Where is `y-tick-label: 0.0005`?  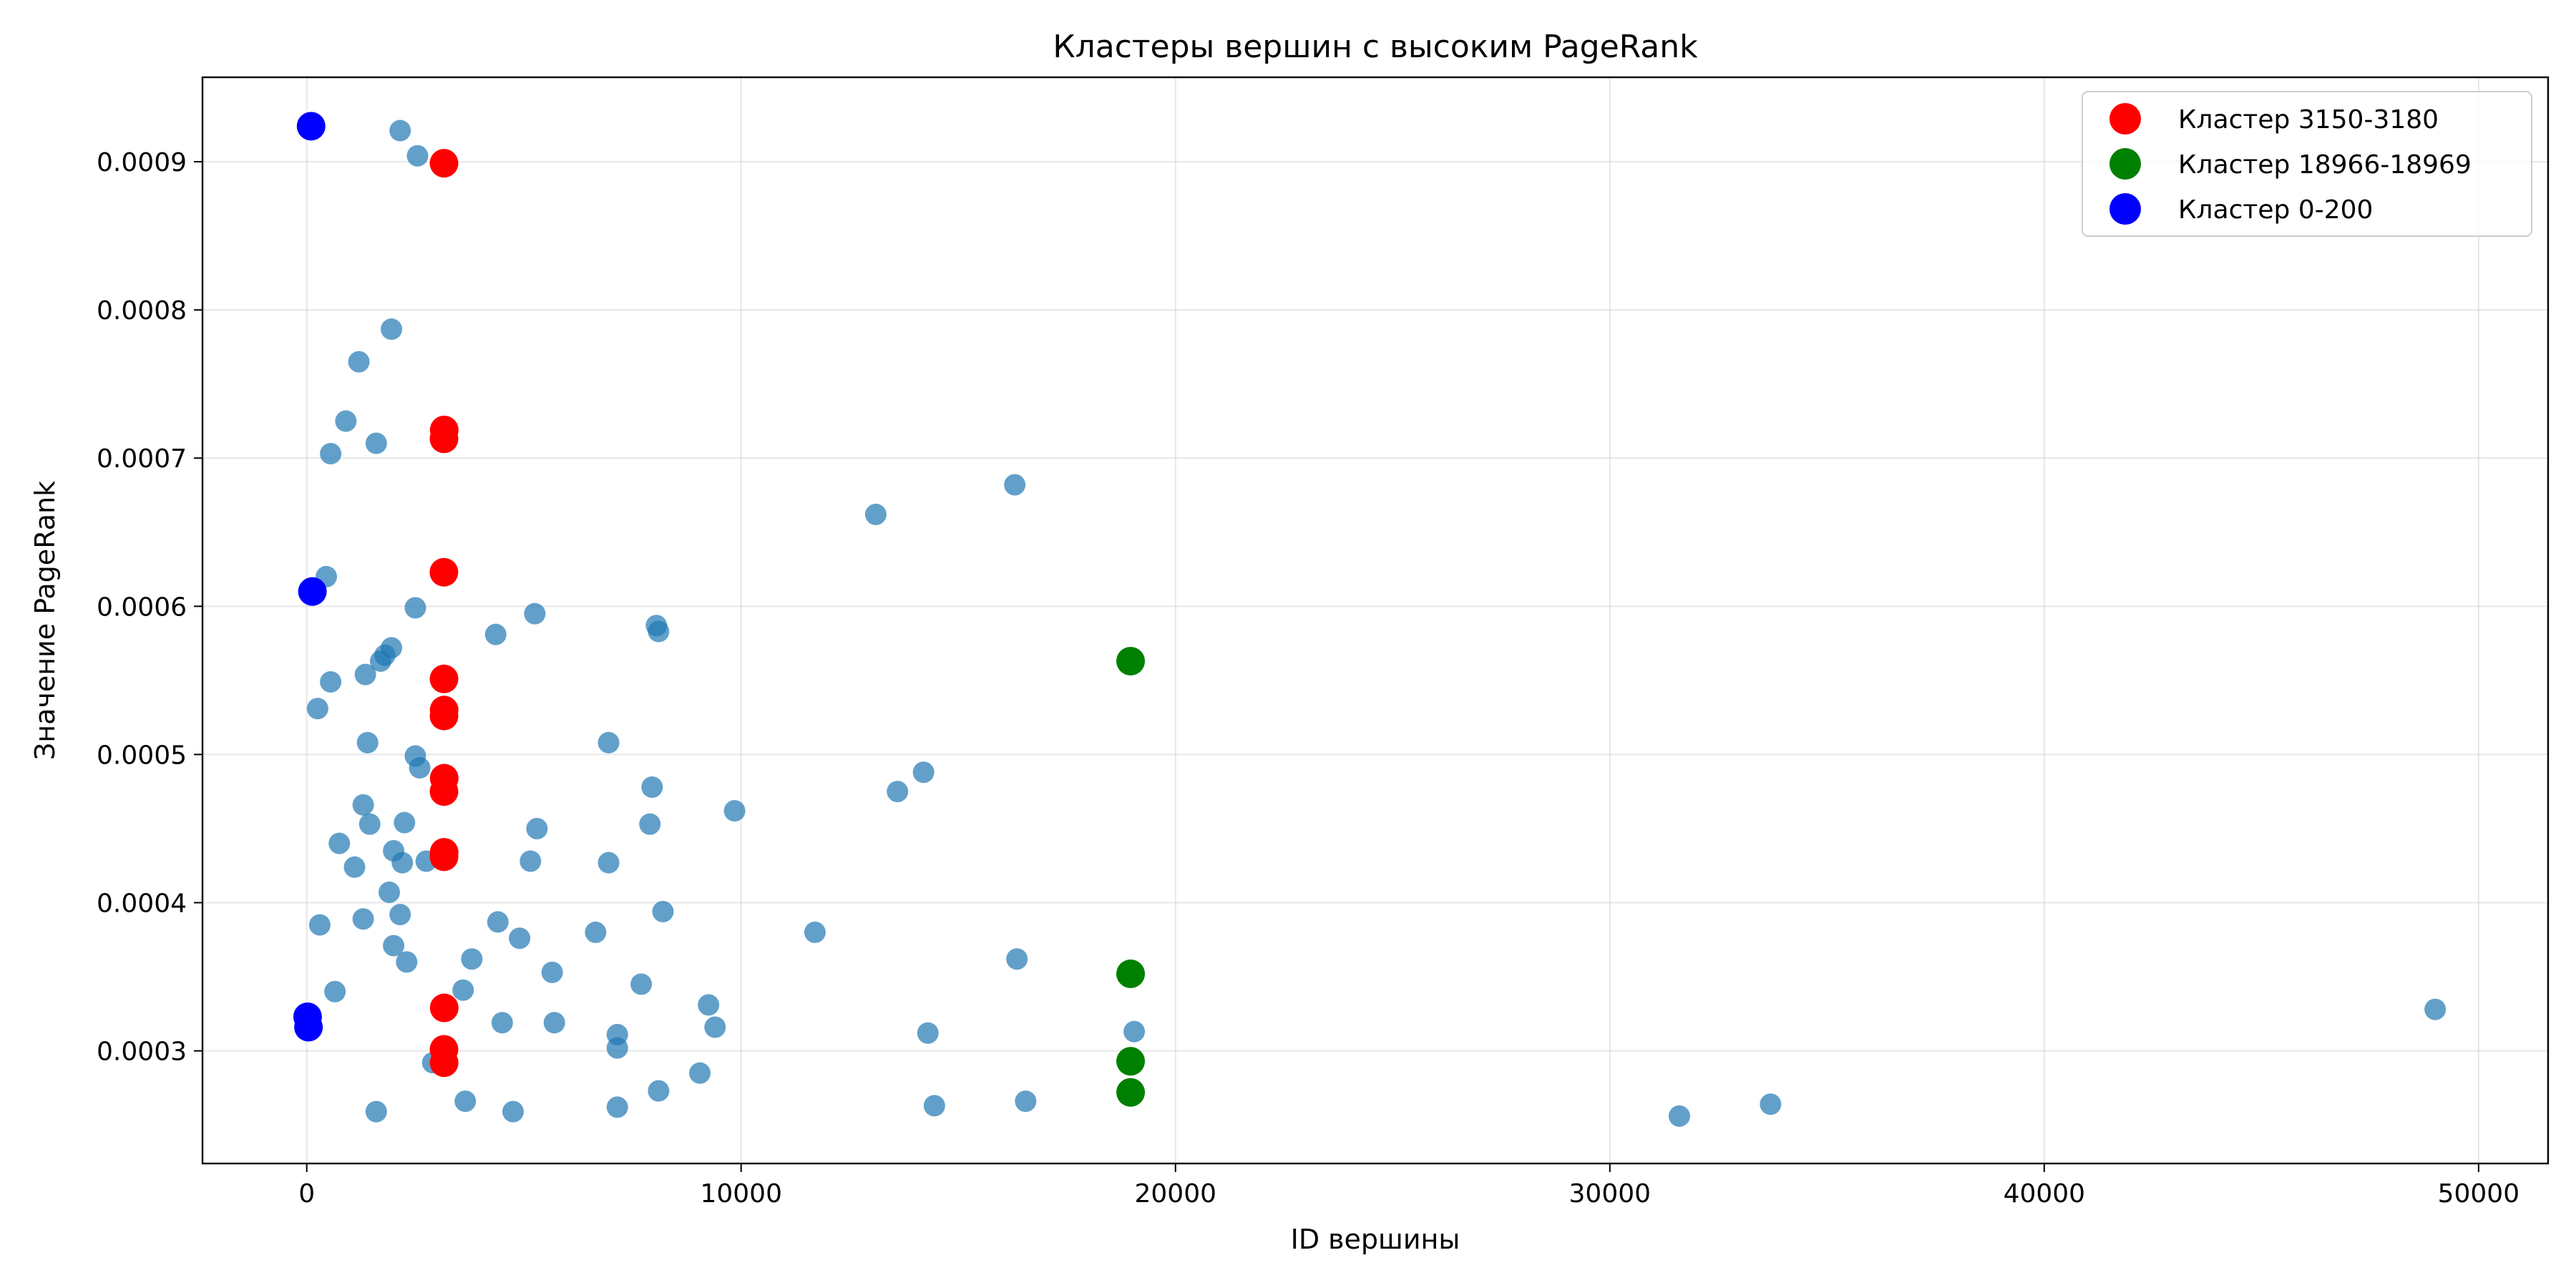 y-tick-label: 0.0005 is located at coordinates (142, 755).